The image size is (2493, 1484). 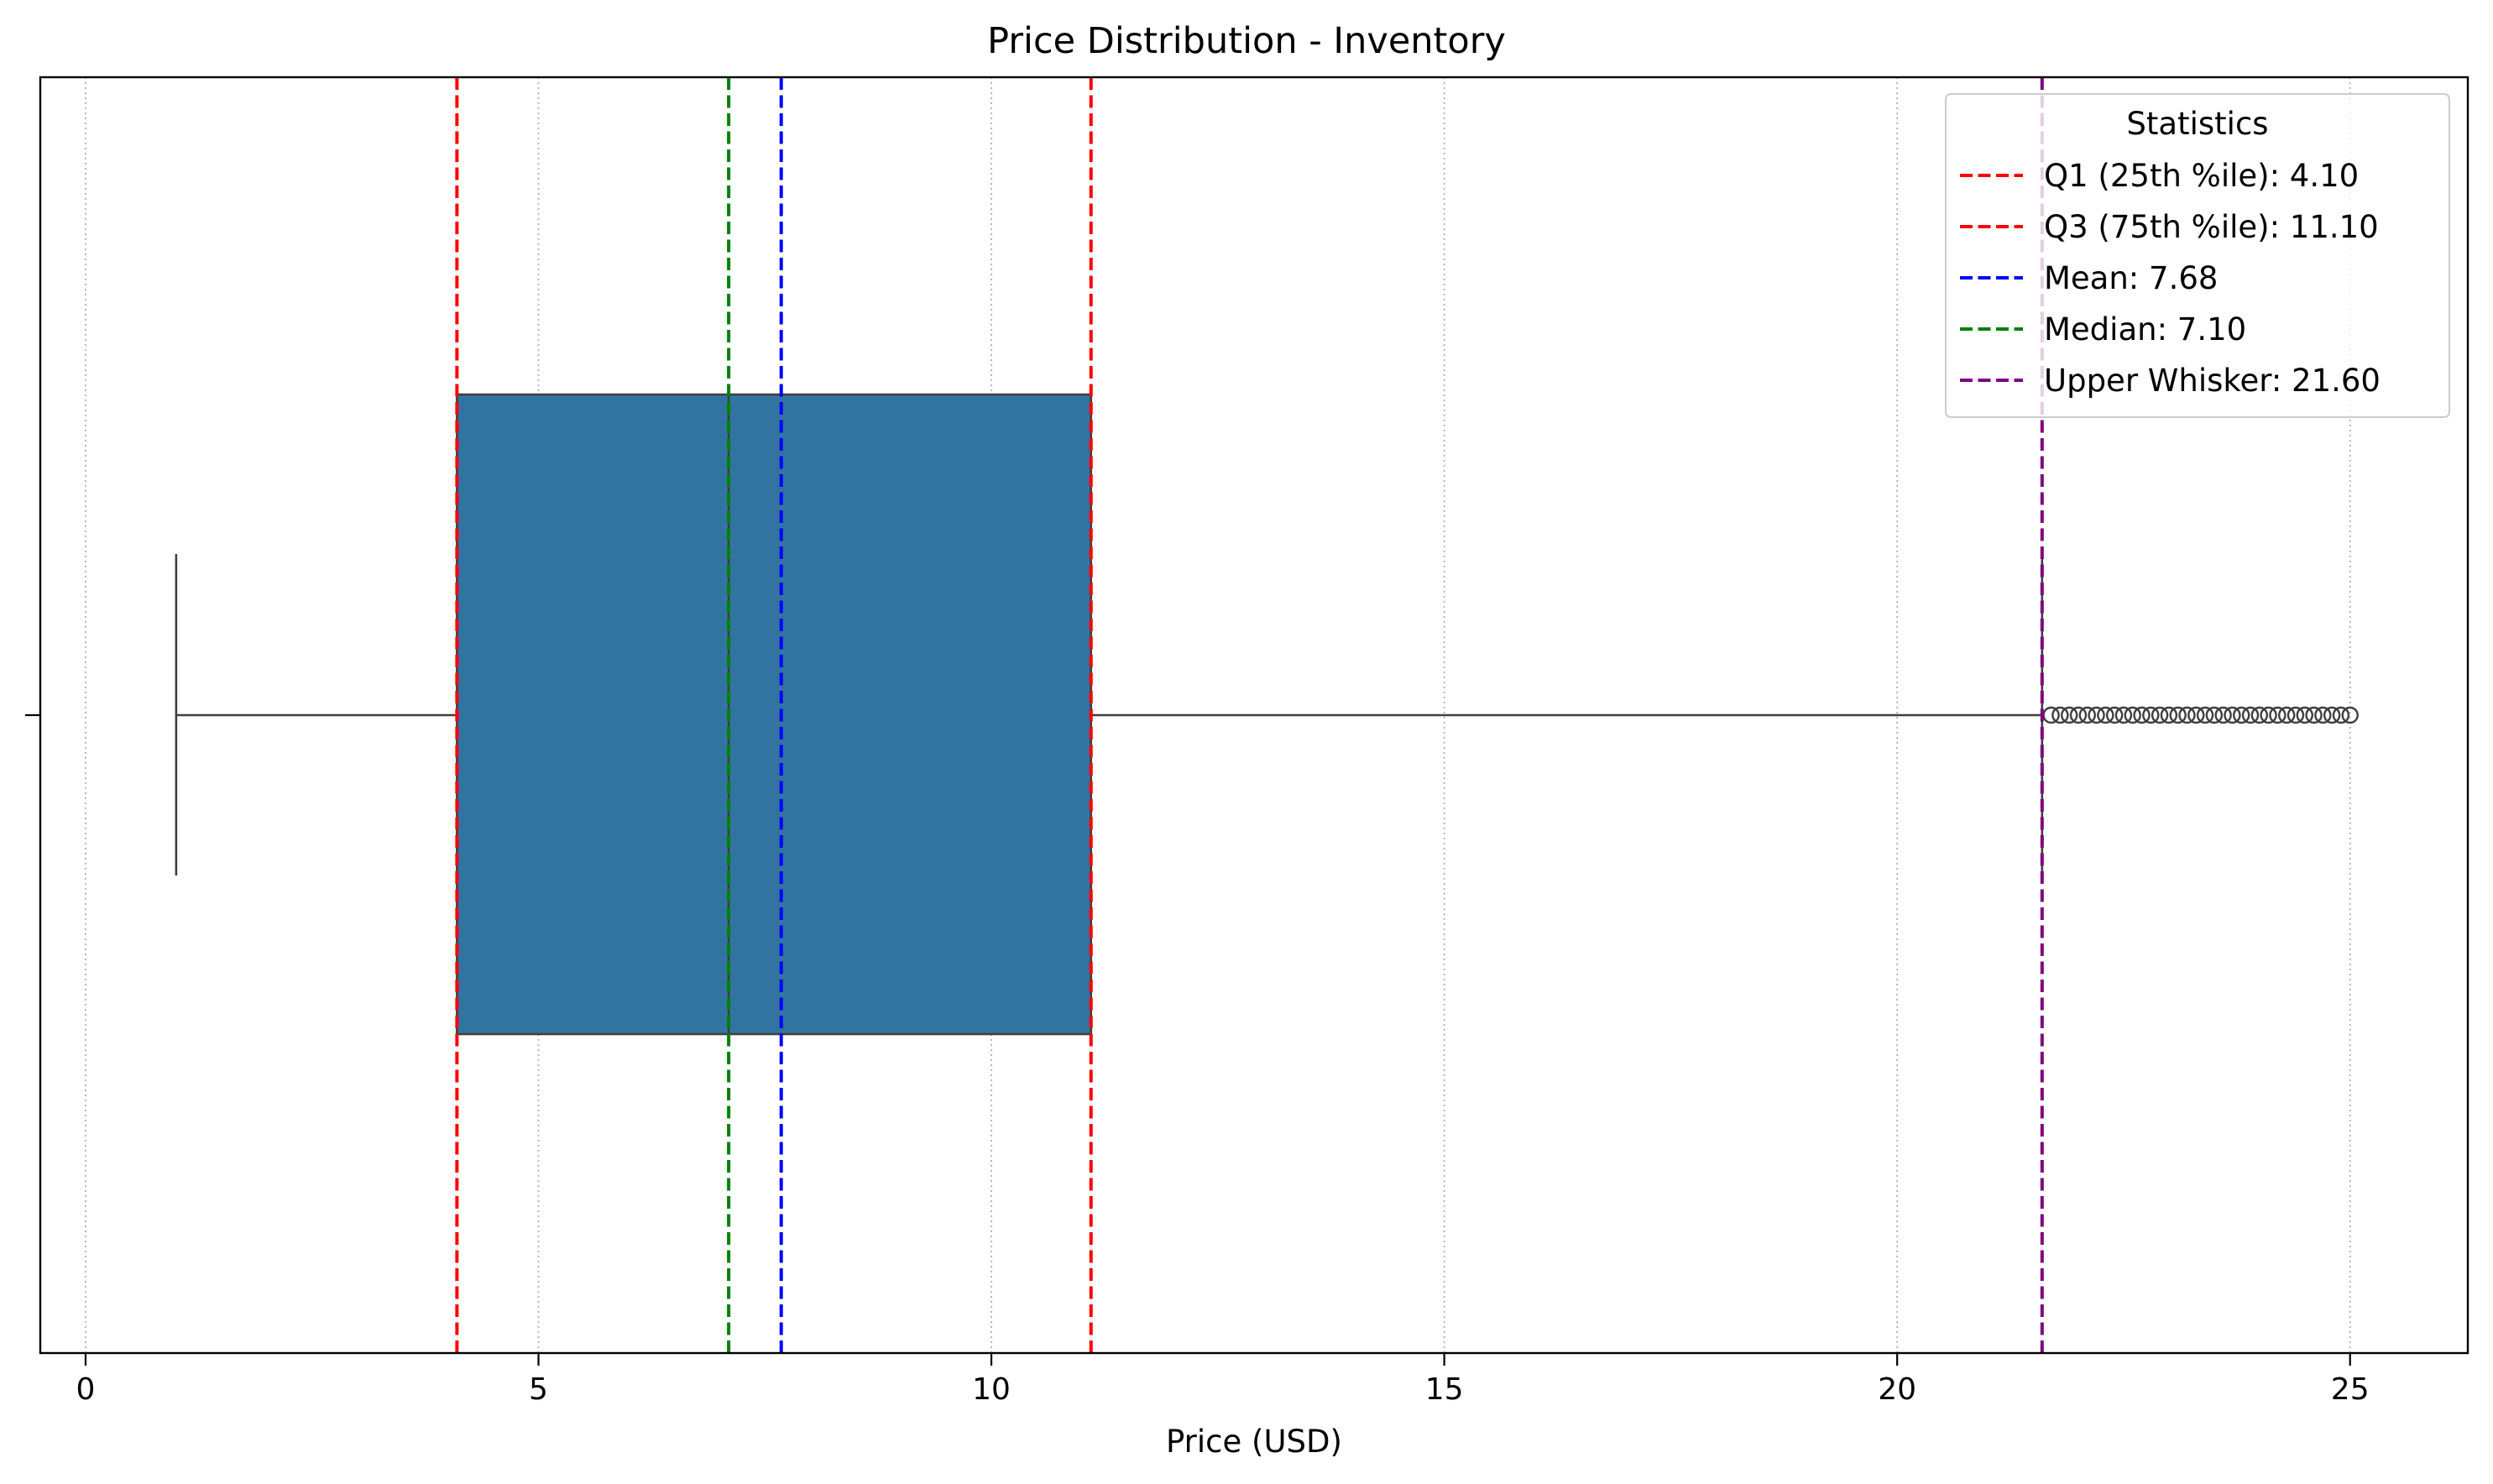 I want to click on legend-entry: Q3 (75th %ile): 11.10, so click(x=2211, y=227).